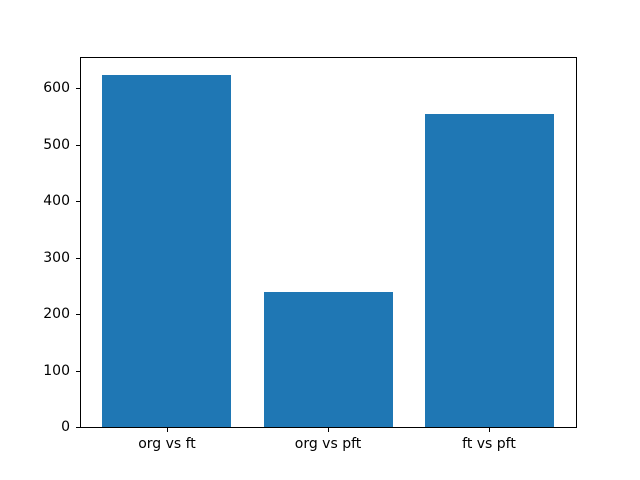  Describe the element at coordinates (56, 371) in the screenshot. I see `y-tick-label: 100` at that location.